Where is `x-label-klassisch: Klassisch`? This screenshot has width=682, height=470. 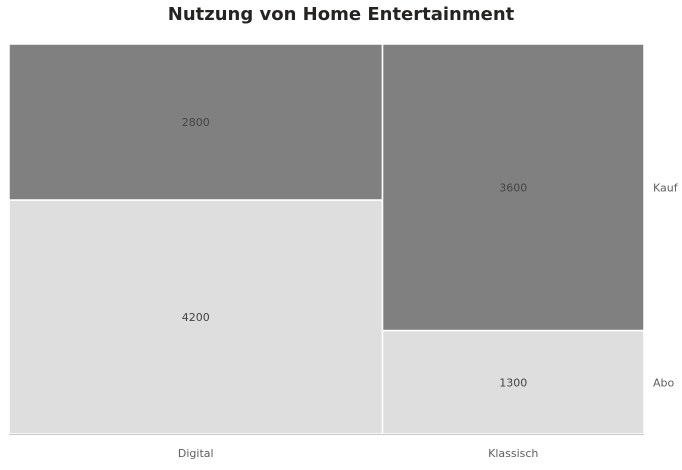
x-label-klassisch: Klassisch is located at coordinates (513, 453).